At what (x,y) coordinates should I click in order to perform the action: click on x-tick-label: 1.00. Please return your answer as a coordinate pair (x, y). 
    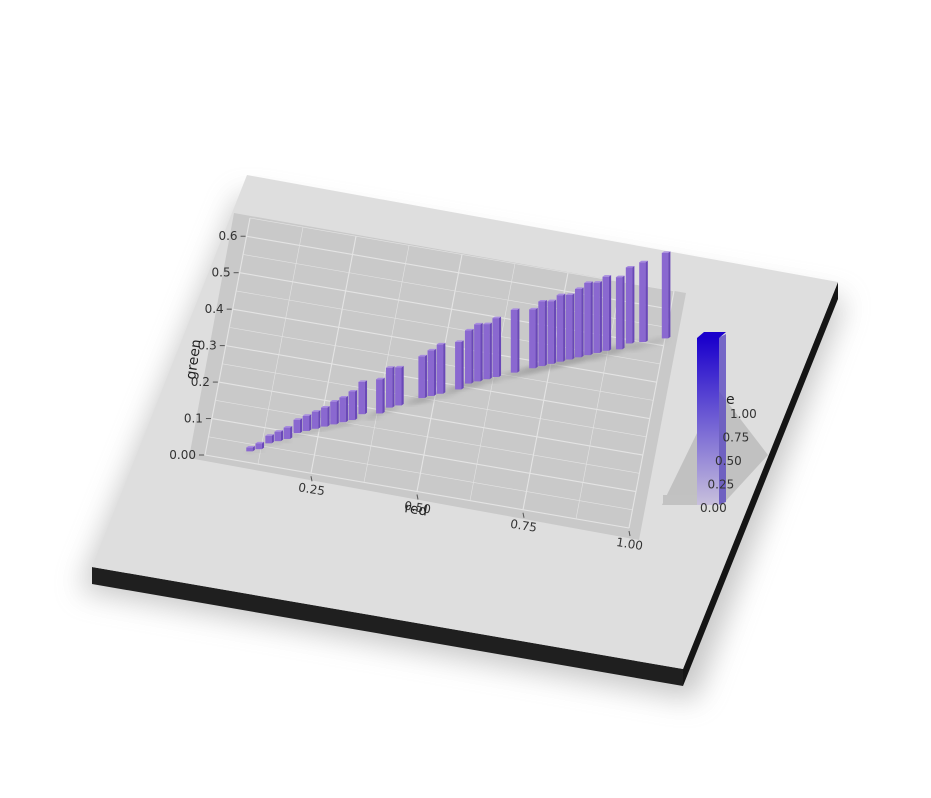
    Looking at the image, I should click on (629, 544).